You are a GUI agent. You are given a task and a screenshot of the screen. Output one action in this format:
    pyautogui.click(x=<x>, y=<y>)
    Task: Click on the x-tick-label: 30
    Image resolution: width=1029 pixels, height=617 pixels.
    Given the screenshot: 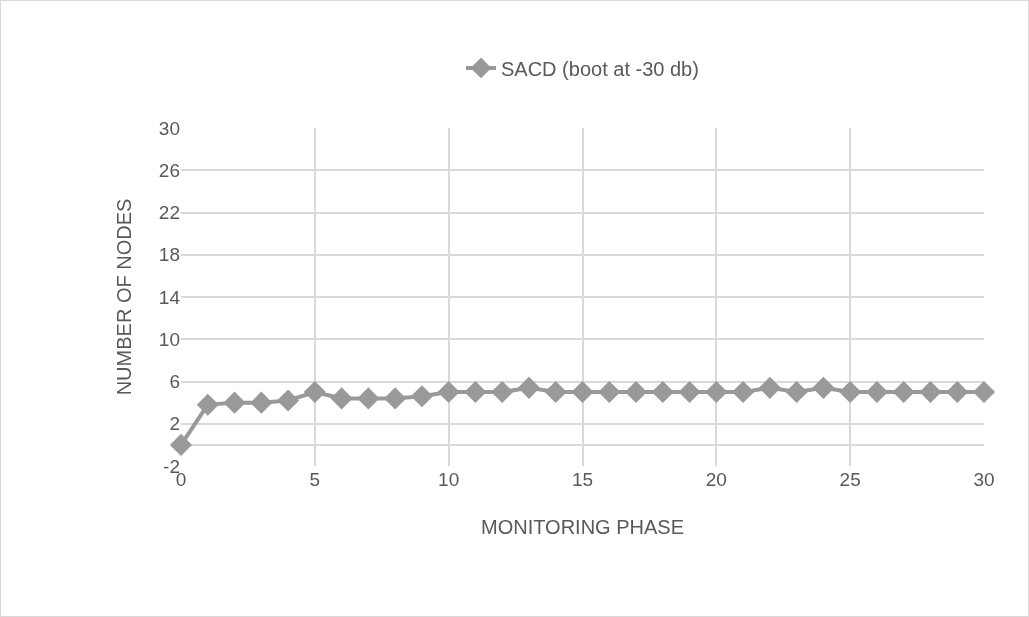 What is the action you would take?
    pyautogui.click(x=984, y=479)
    